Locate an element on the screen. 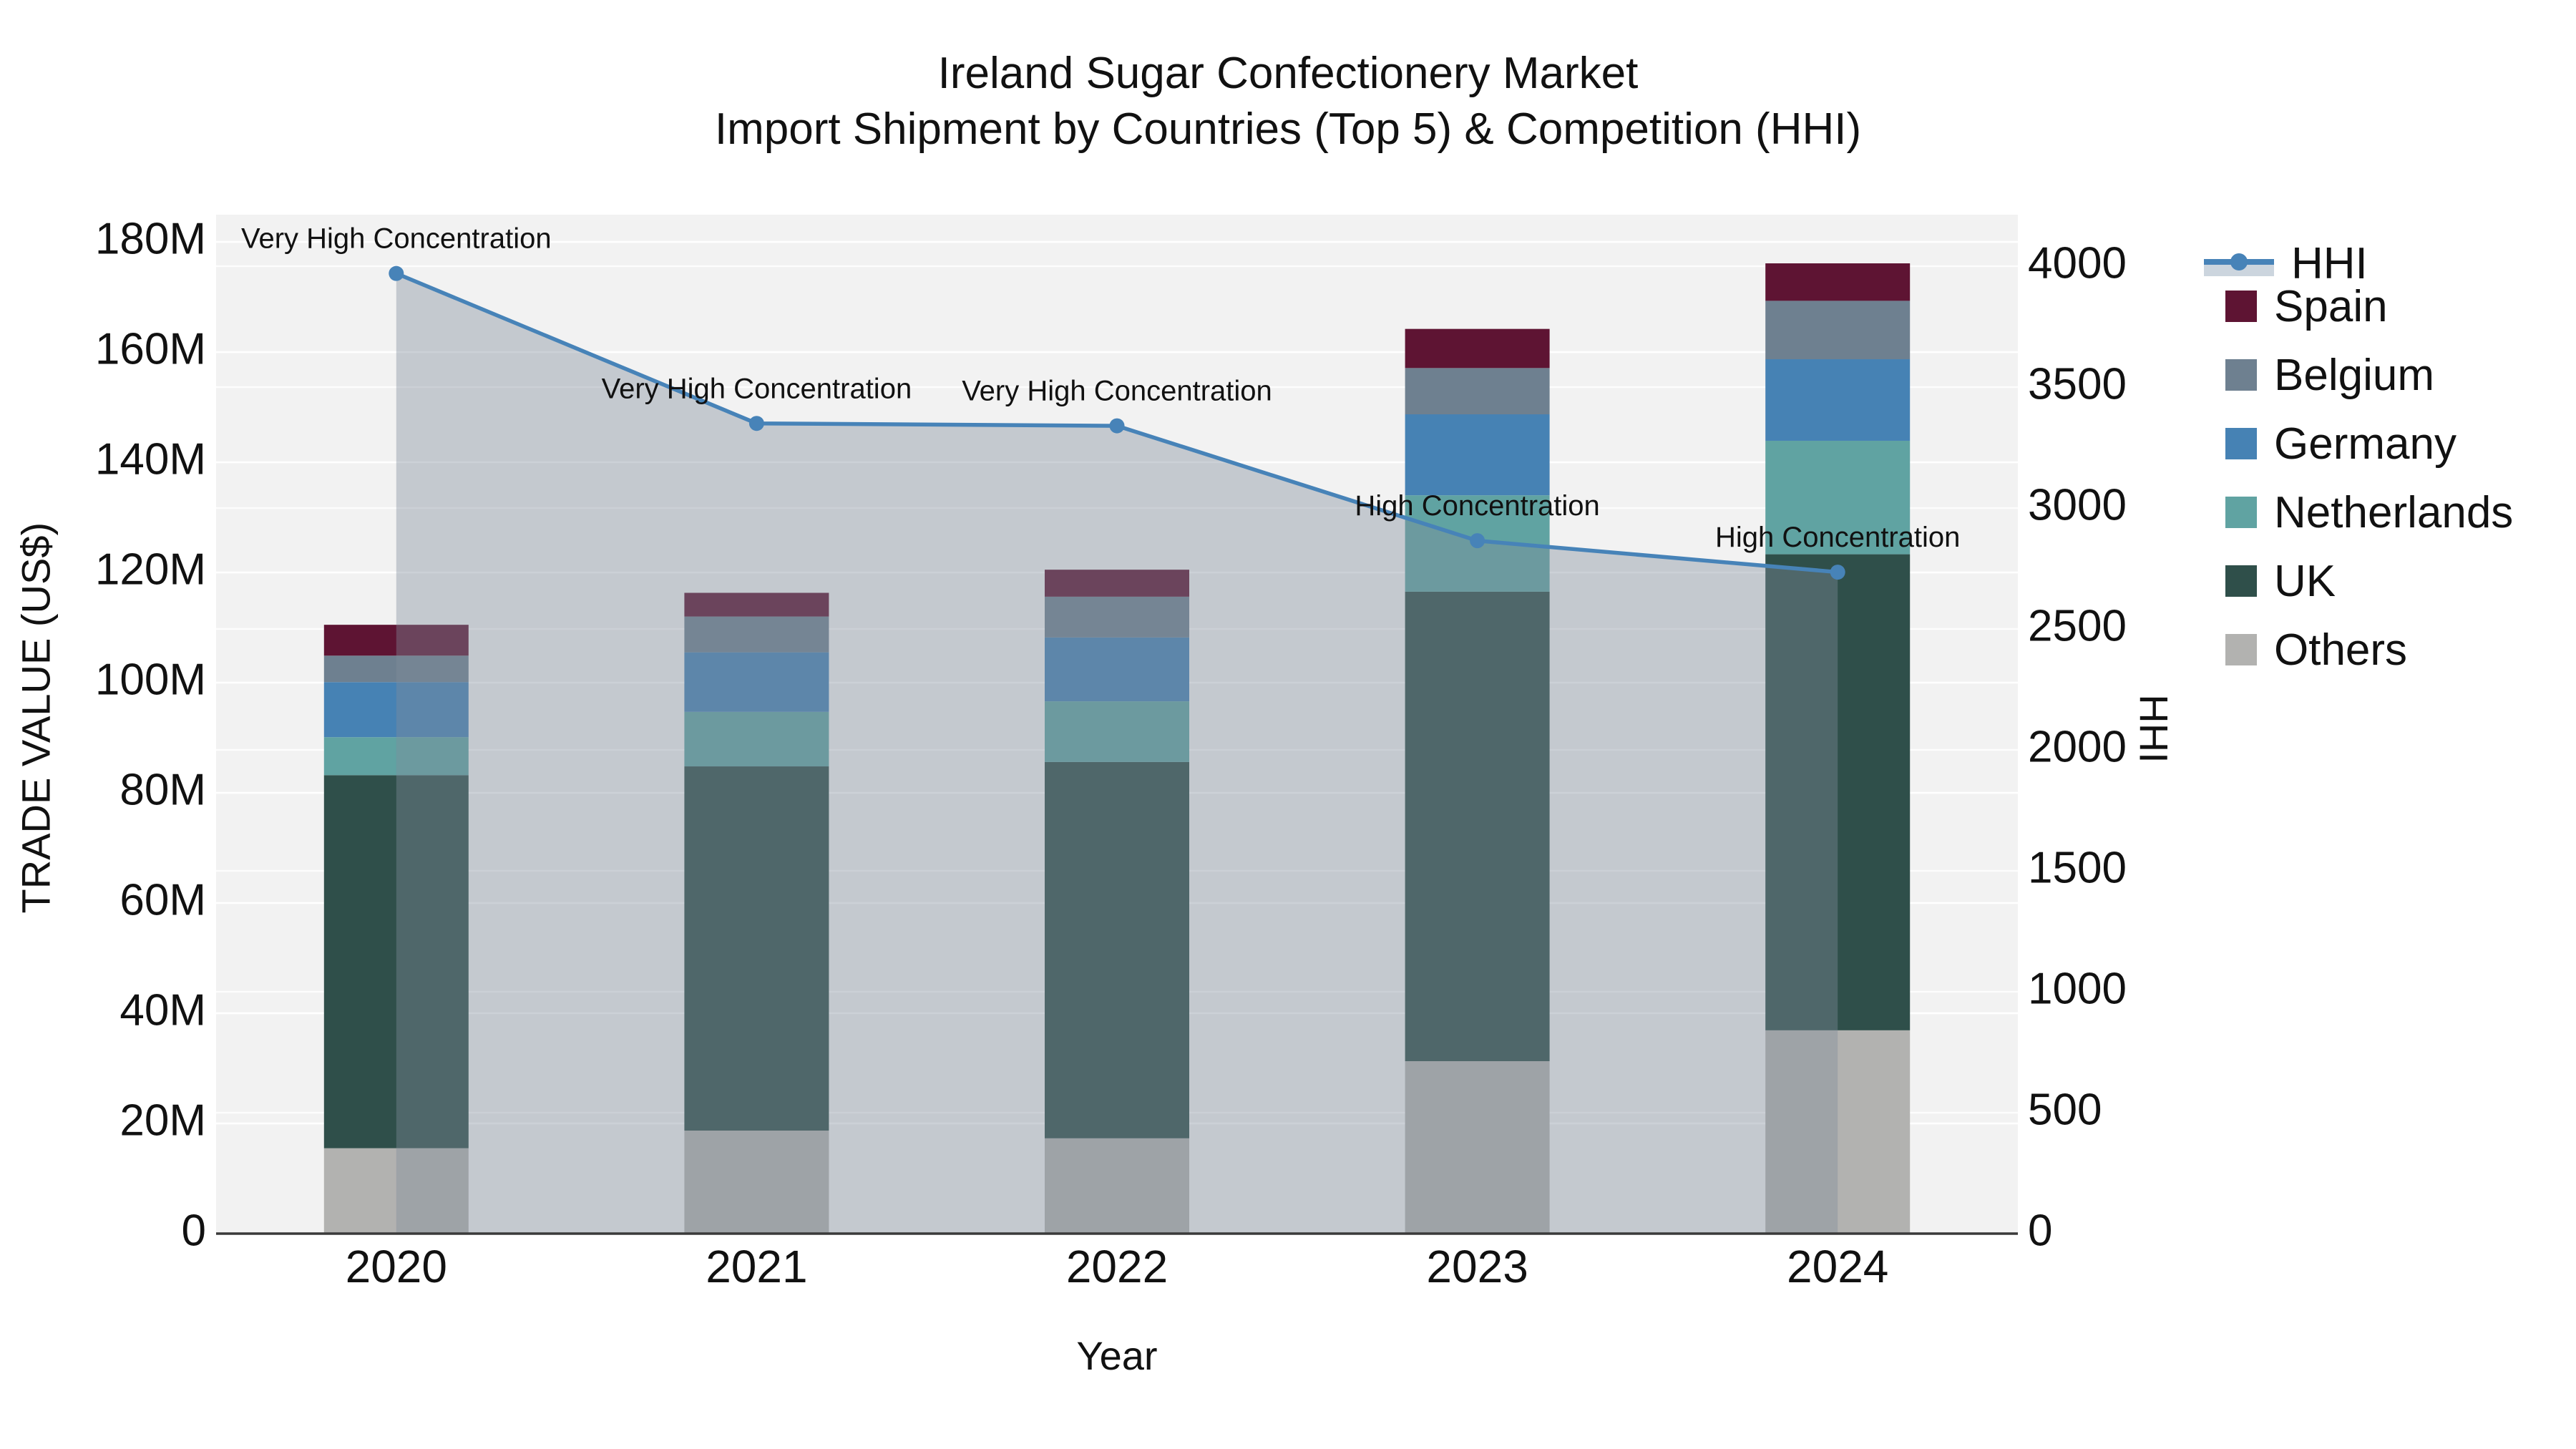 The width and height of the screenshot is (2576, 1449). x-axis-tick-label-2021: 2021 is located at coordinates (756, 1266).